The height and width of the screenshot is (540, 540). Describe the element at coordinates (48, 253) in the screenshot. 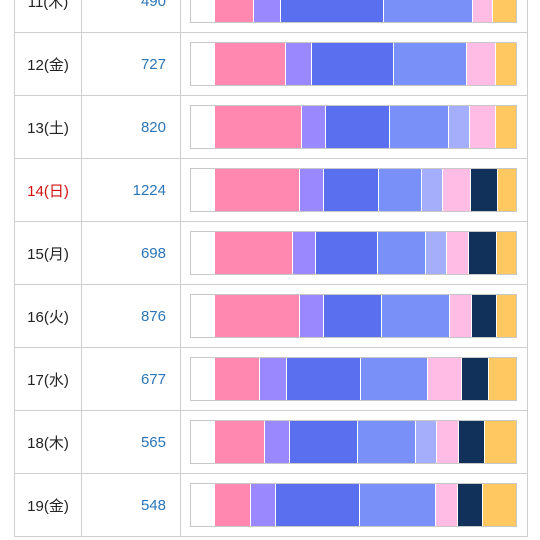

I see `day-label: 15(月)` at that location.